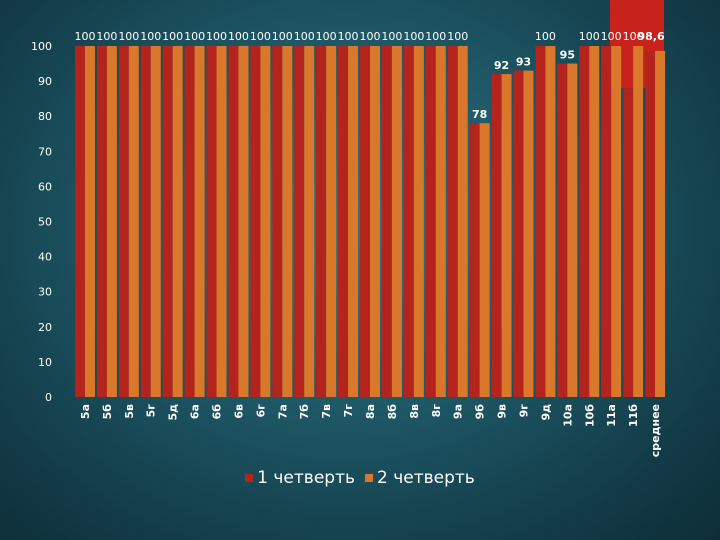 The height and width of the screenshot is (540, 720). Describe the element at coordinates (650, 36) in the screenshot. I see `data-label: 98,6` at that location.